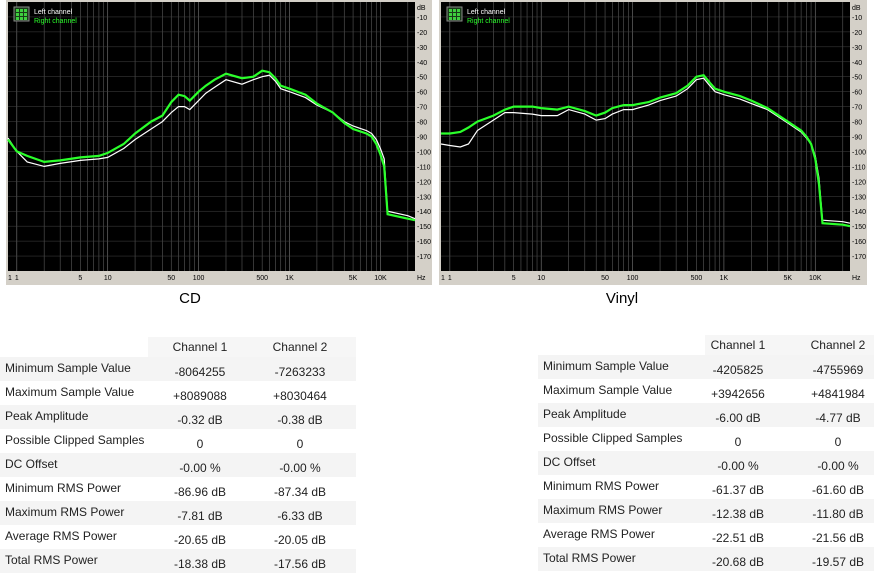 This screenshot has width=874, height=583. I want to click on stats-value-channel-1: -0.32 dB, so click(200, 420).